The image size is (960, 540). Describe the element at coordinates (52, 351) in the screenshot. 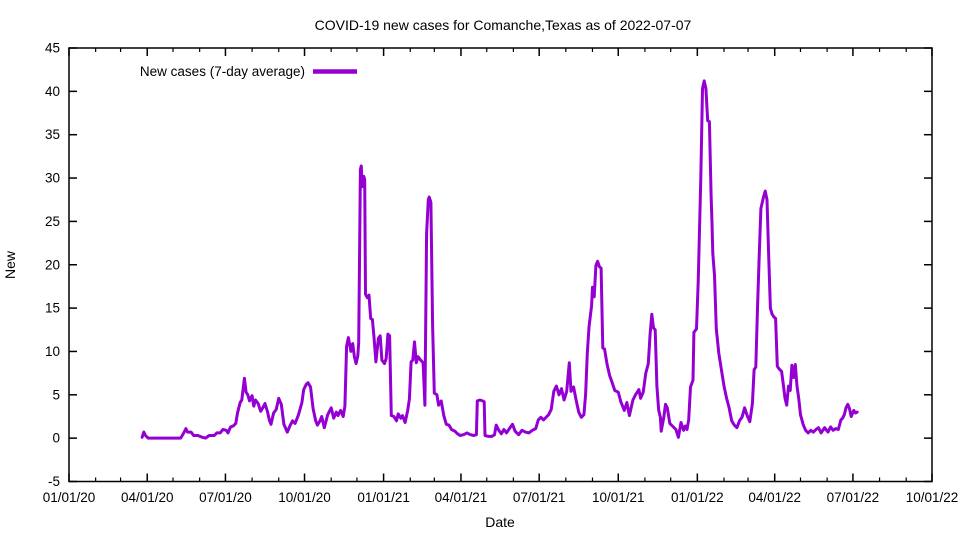

I see `y-tick-label: 10` at that location.